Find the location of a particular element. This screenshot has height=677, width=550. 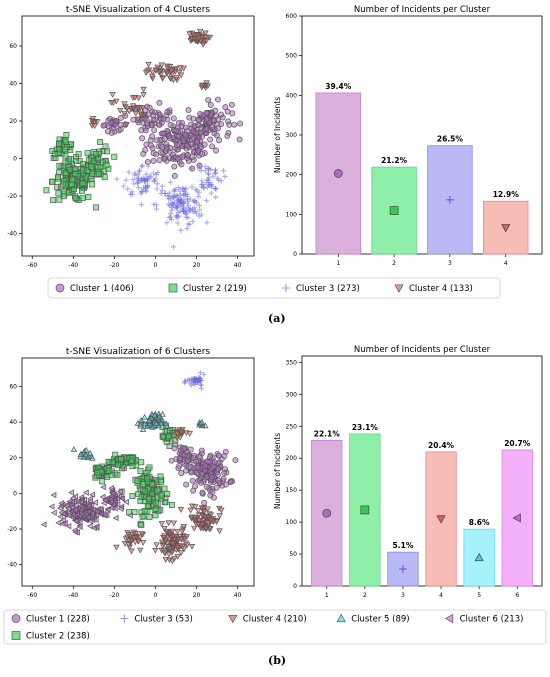

bar6-ytick-label: 250 is located at coordinates (292, 426).